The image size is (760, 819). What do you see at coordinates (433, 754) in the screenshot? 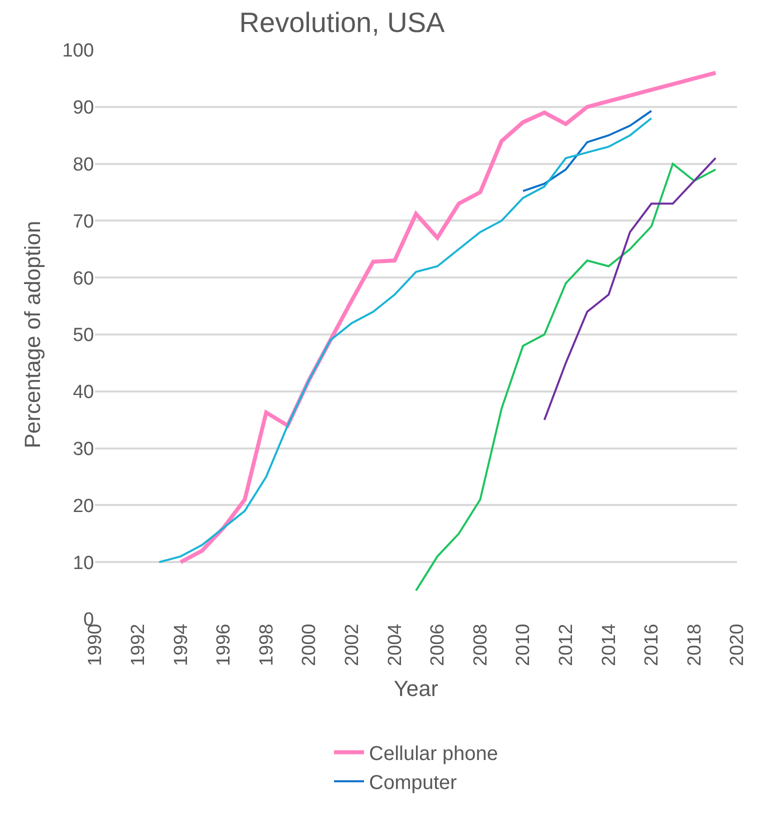
I see `legend-label: Cellular phone` at bounding box center [433, 754].